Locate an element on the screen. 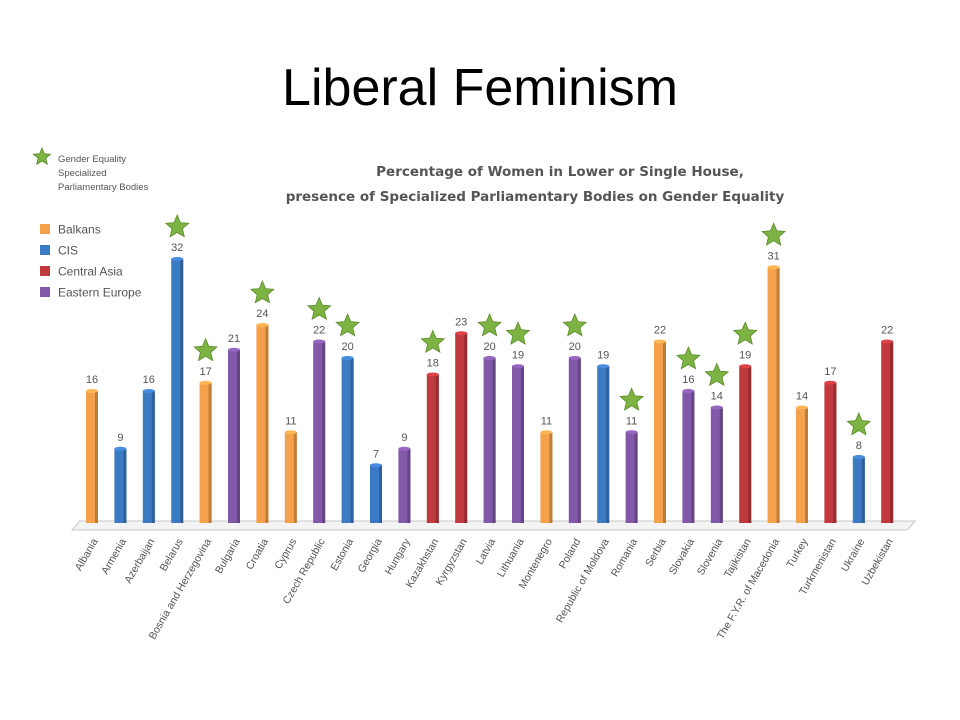  bar-shade-hungary is located at coordinates (409, 485).